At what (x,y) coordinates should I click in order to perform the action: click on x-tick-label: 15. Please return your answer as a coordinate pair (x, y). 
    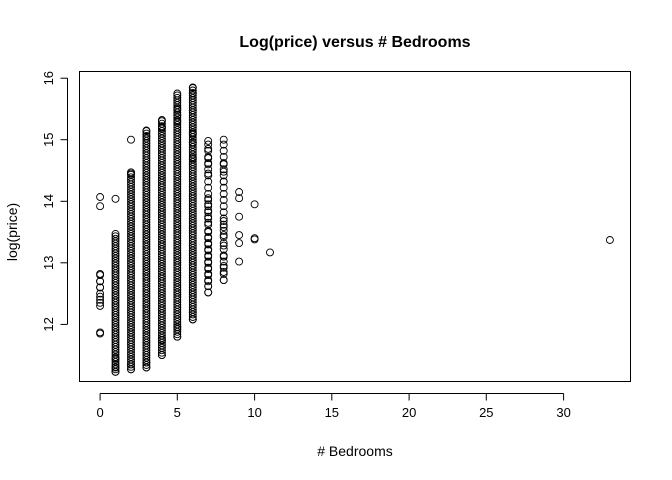
    Looking at the image, I should click on (332, 412).